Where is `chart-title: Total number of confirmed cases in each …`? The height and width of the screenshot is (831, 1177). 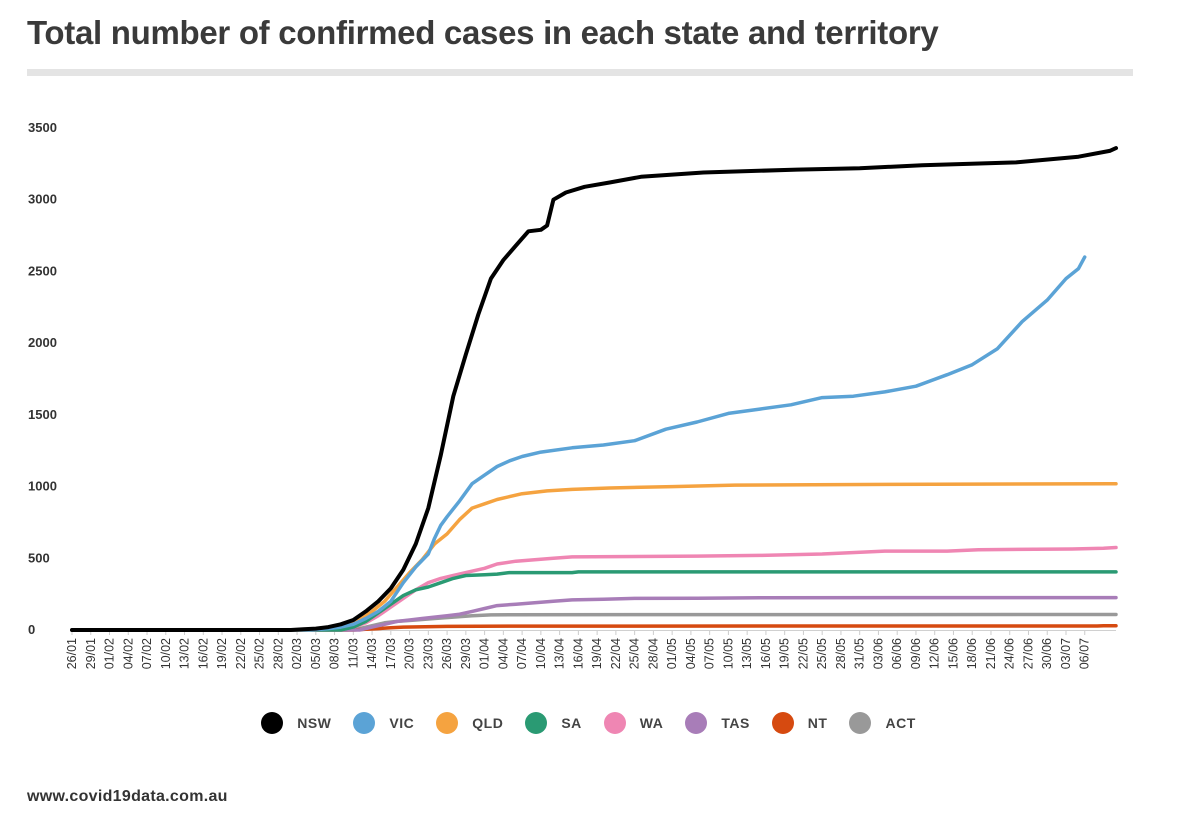 chart-title: Total number of confirmed cases in each … is located at coordinates (483, 32).